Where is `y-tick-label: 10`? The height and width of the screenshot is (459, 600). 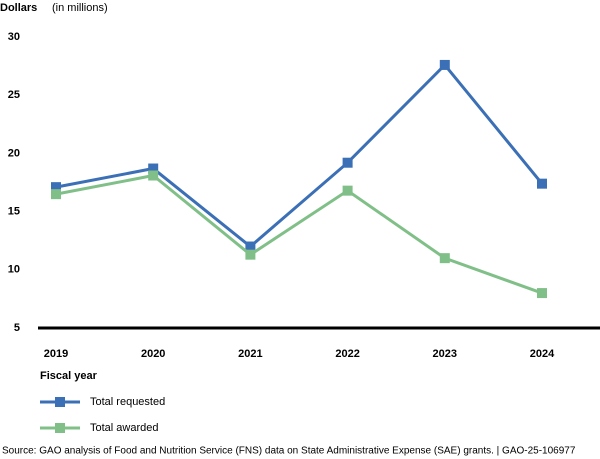 y-tick-label: 10 is located at coordinates (14, 270).